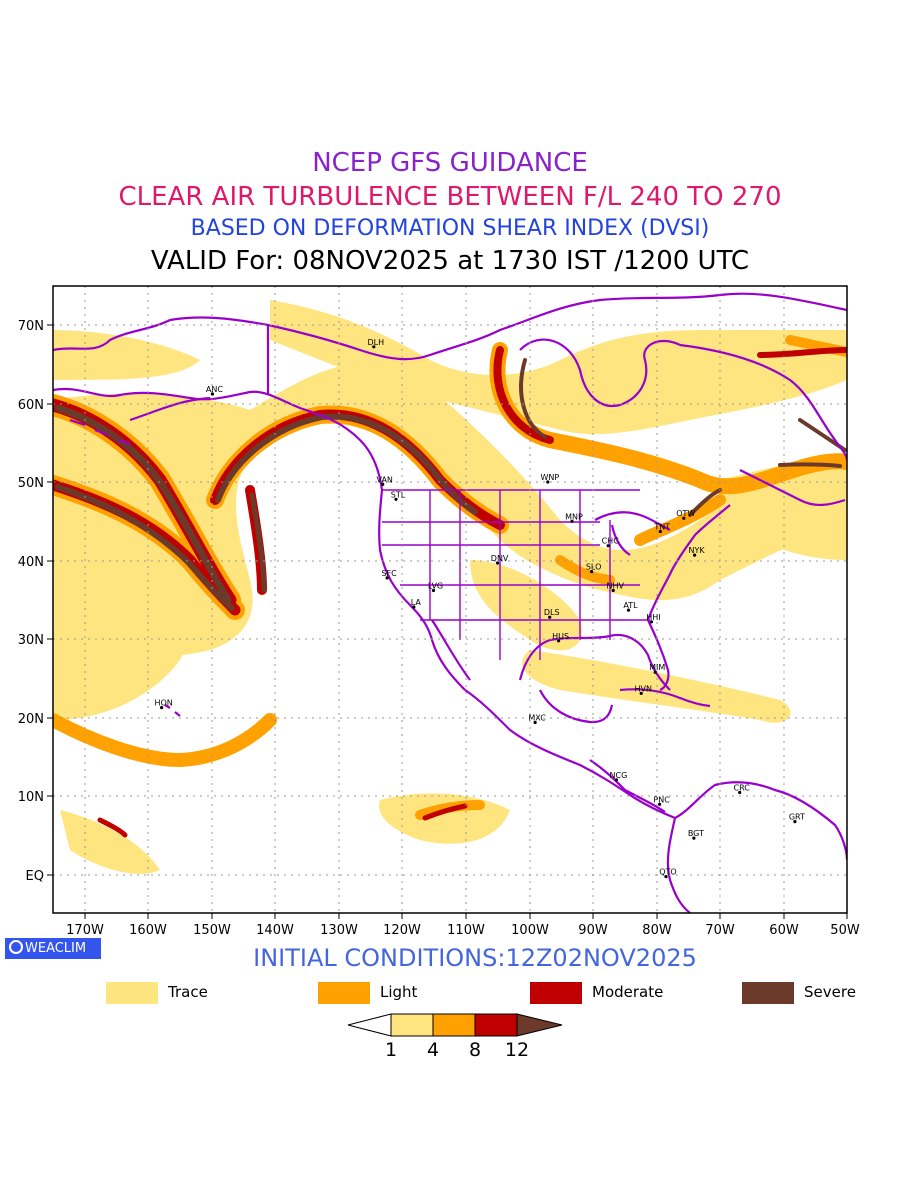  Describe the element at coordinates (539, 1025) in the screenshot. I see `colorbar-severe` at that location.